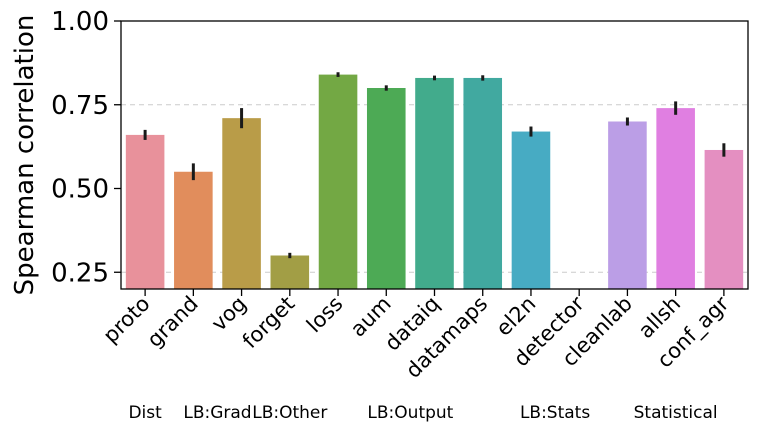 The width and height of the screenshot is (760, 435). I want to click on bar-proto, so click(145, 211).